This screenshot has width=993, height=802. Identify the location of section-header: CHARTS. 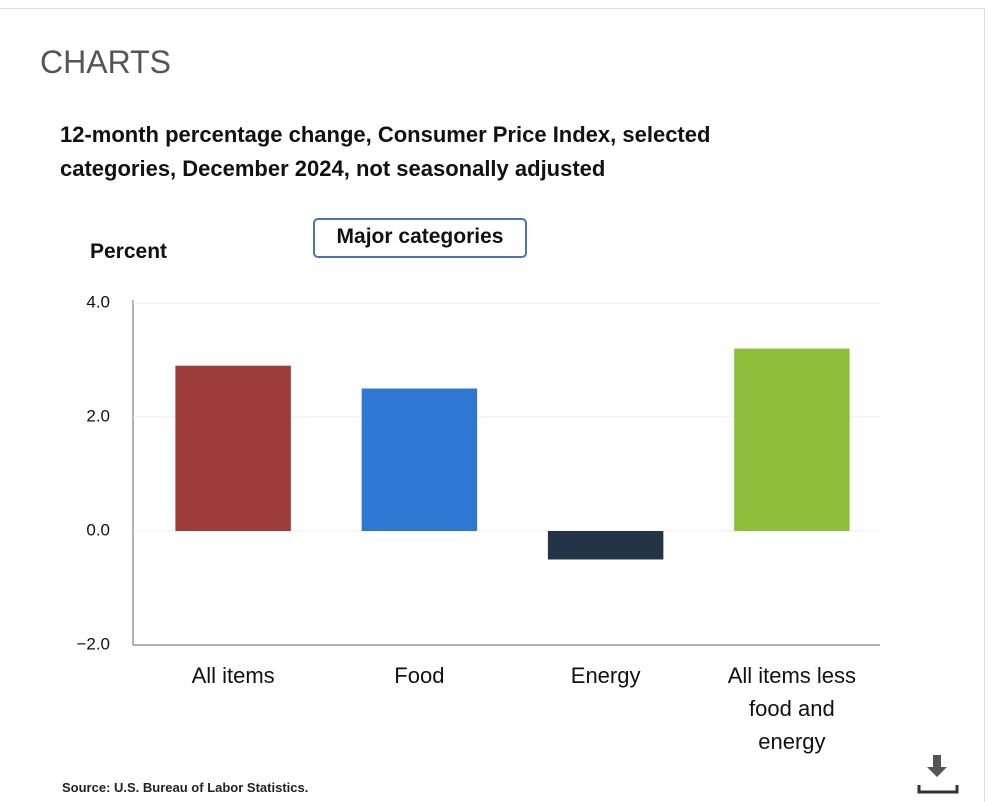
(105, 62).